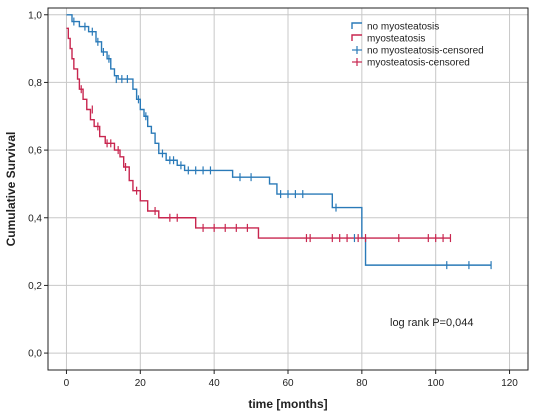 The image size is (535, 415). What do you see at coordinates (67, 383) in the screenshot?
I see `x-tick-label: 0` at bounding box center [67, 383].